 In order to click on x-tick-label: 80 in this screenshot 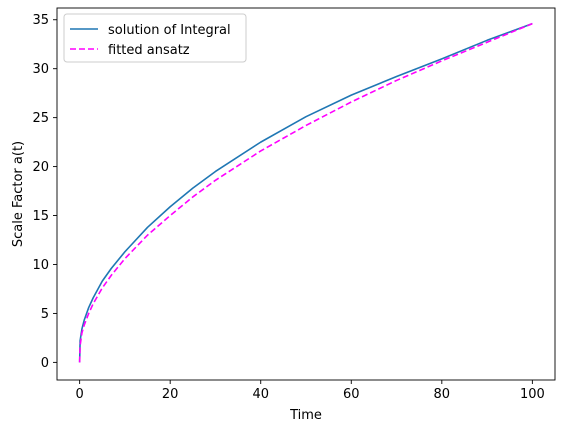, I will do `click(442, 394)`.